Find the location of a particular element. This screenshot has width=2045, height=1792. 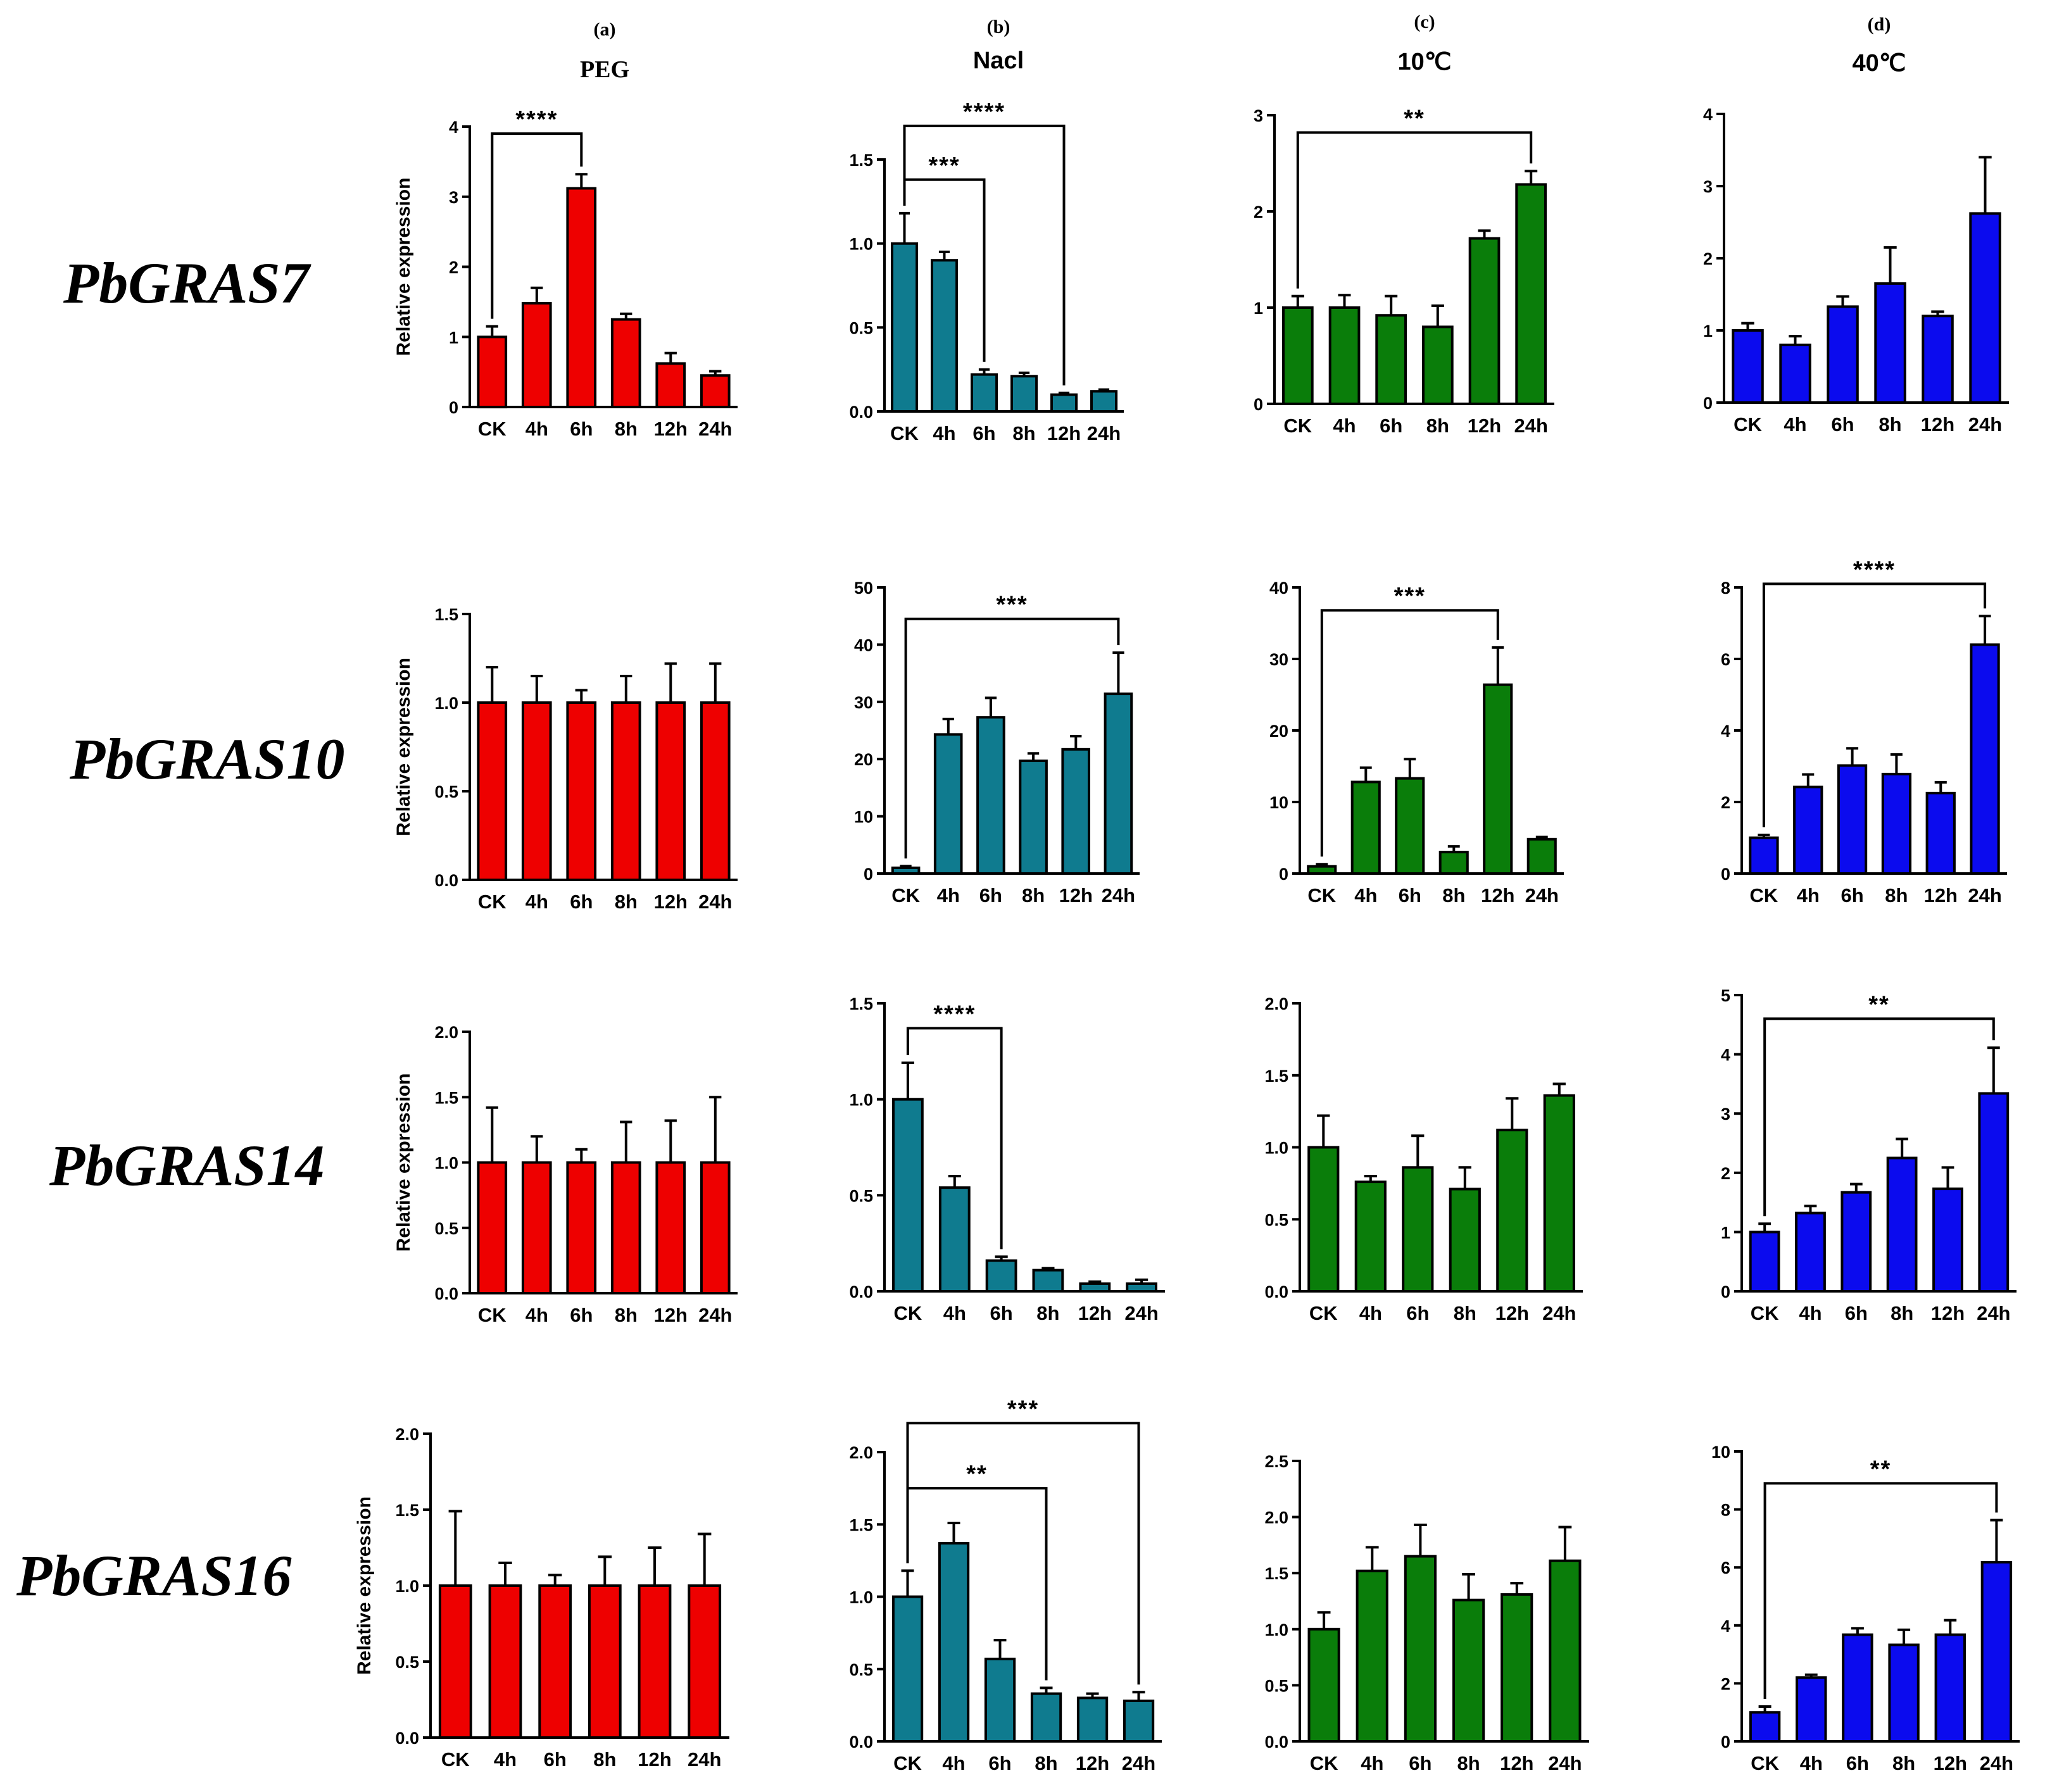

y-tick-label-pbgras14-peg-1-0: 1.0 is located at coordinates (446, 1164).